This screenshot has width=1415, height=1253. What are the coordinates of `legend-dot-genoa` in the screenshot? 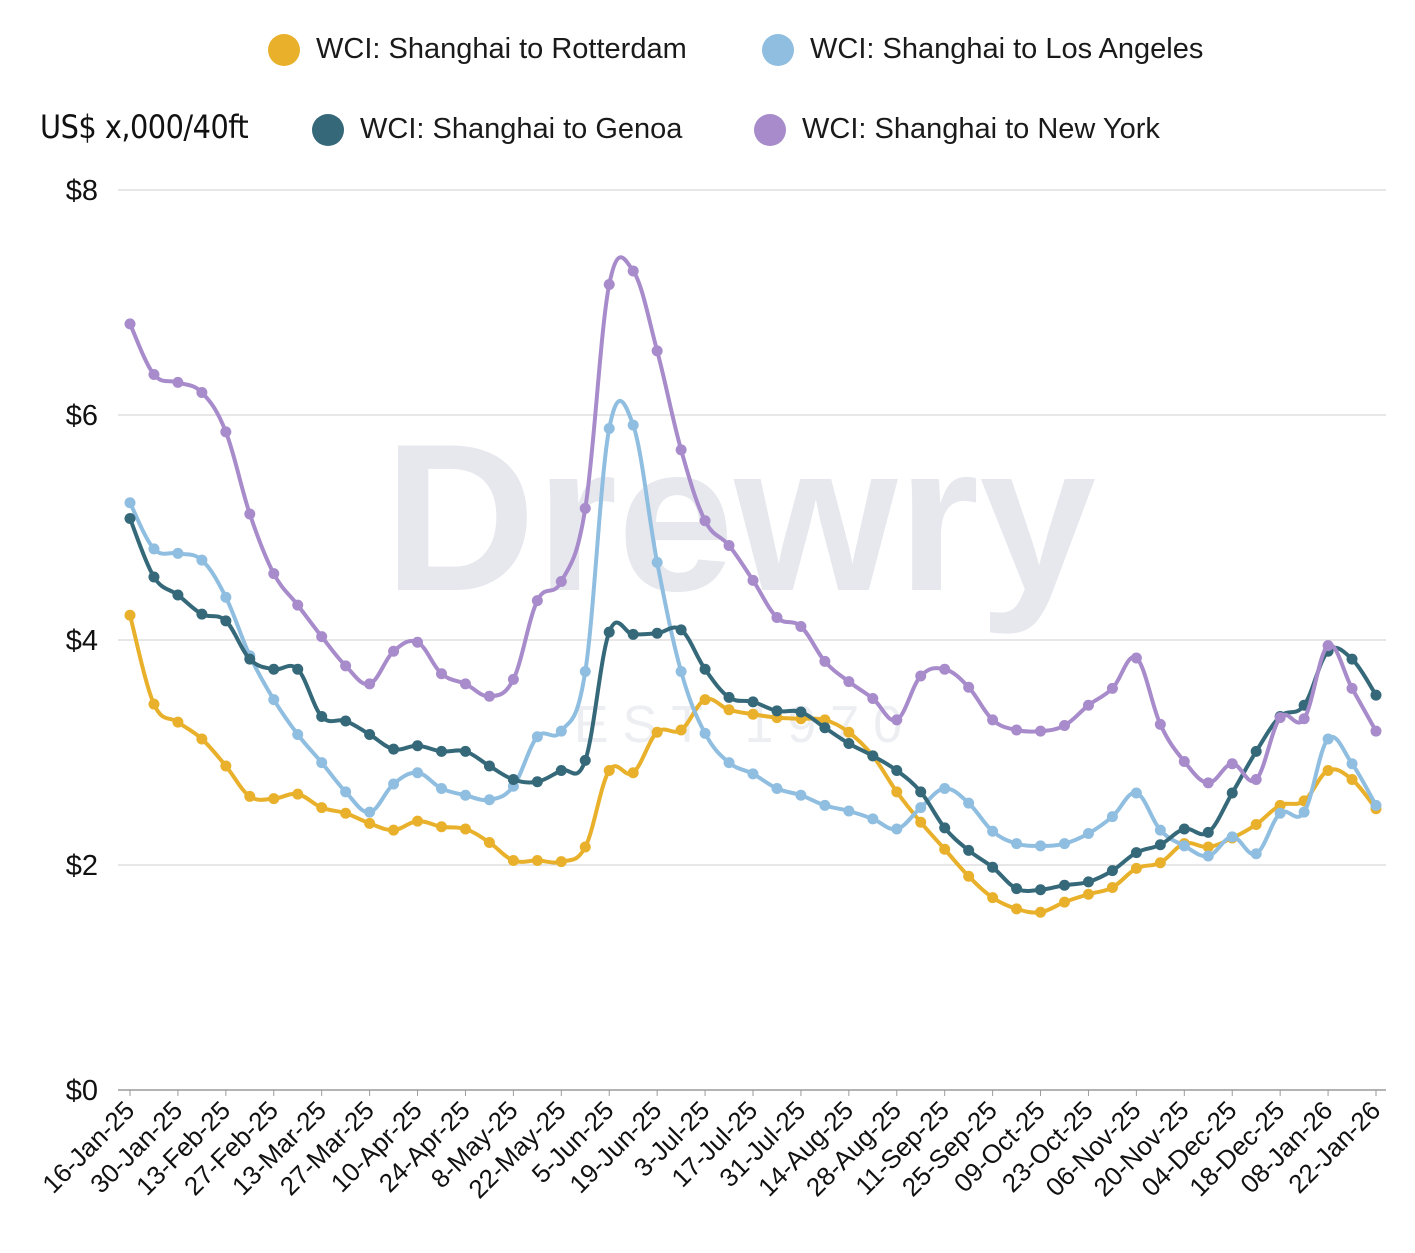 It's located at (328, 129).